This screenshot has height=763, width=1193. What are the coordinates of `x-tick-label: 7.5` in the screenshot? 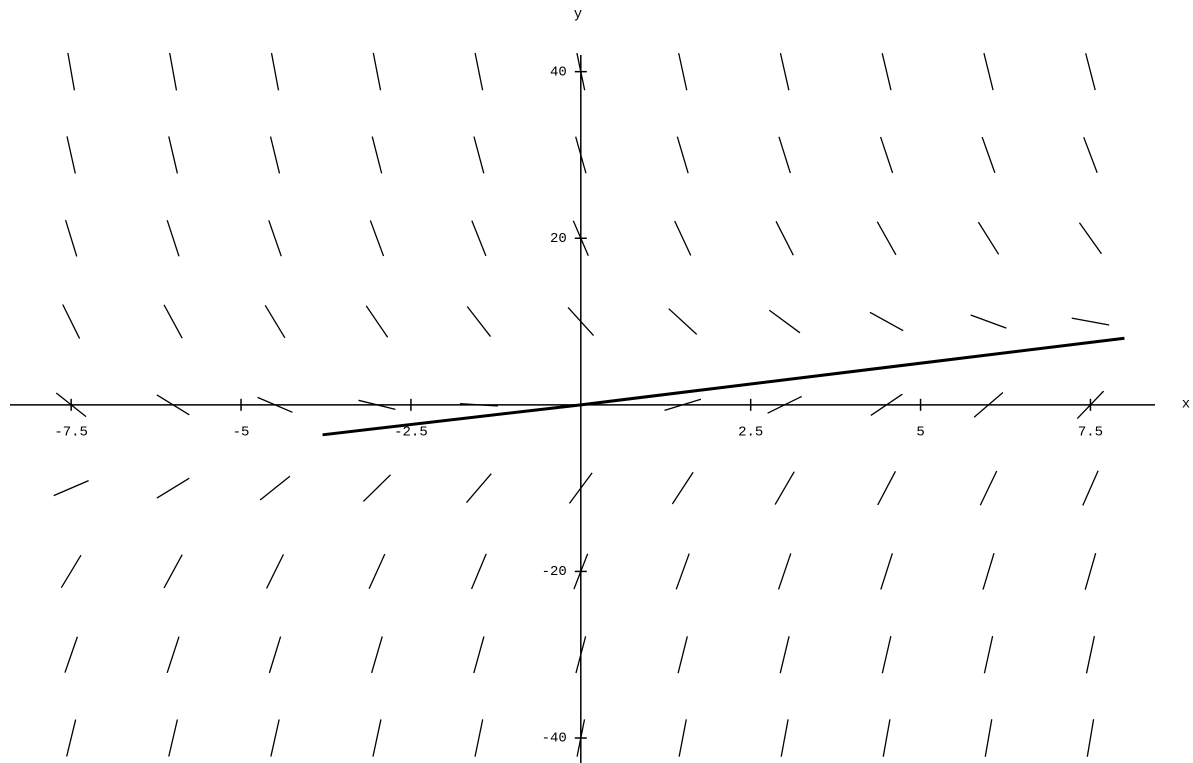 It's located at (1090, 433).